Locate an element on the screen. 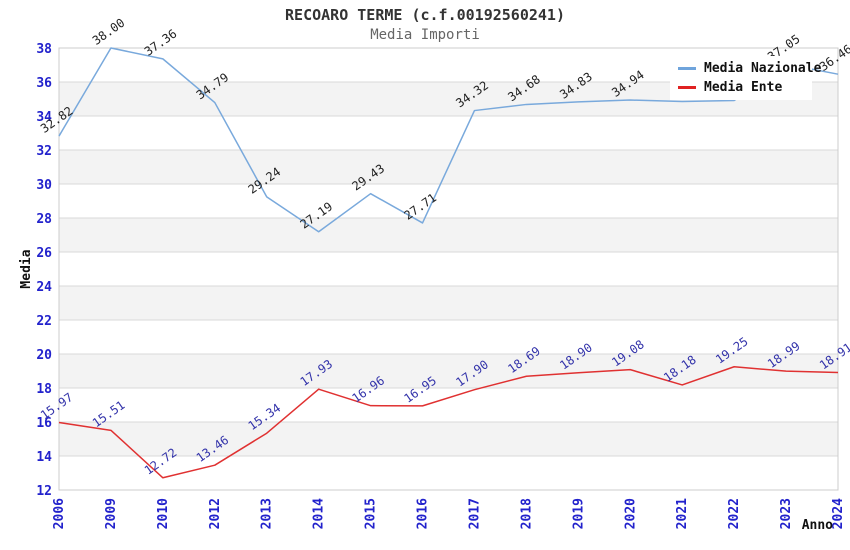 Image resolution: width=850 pixels, height=550 pixels. y-tick-label: 24 is located at coordinates (44, 287).